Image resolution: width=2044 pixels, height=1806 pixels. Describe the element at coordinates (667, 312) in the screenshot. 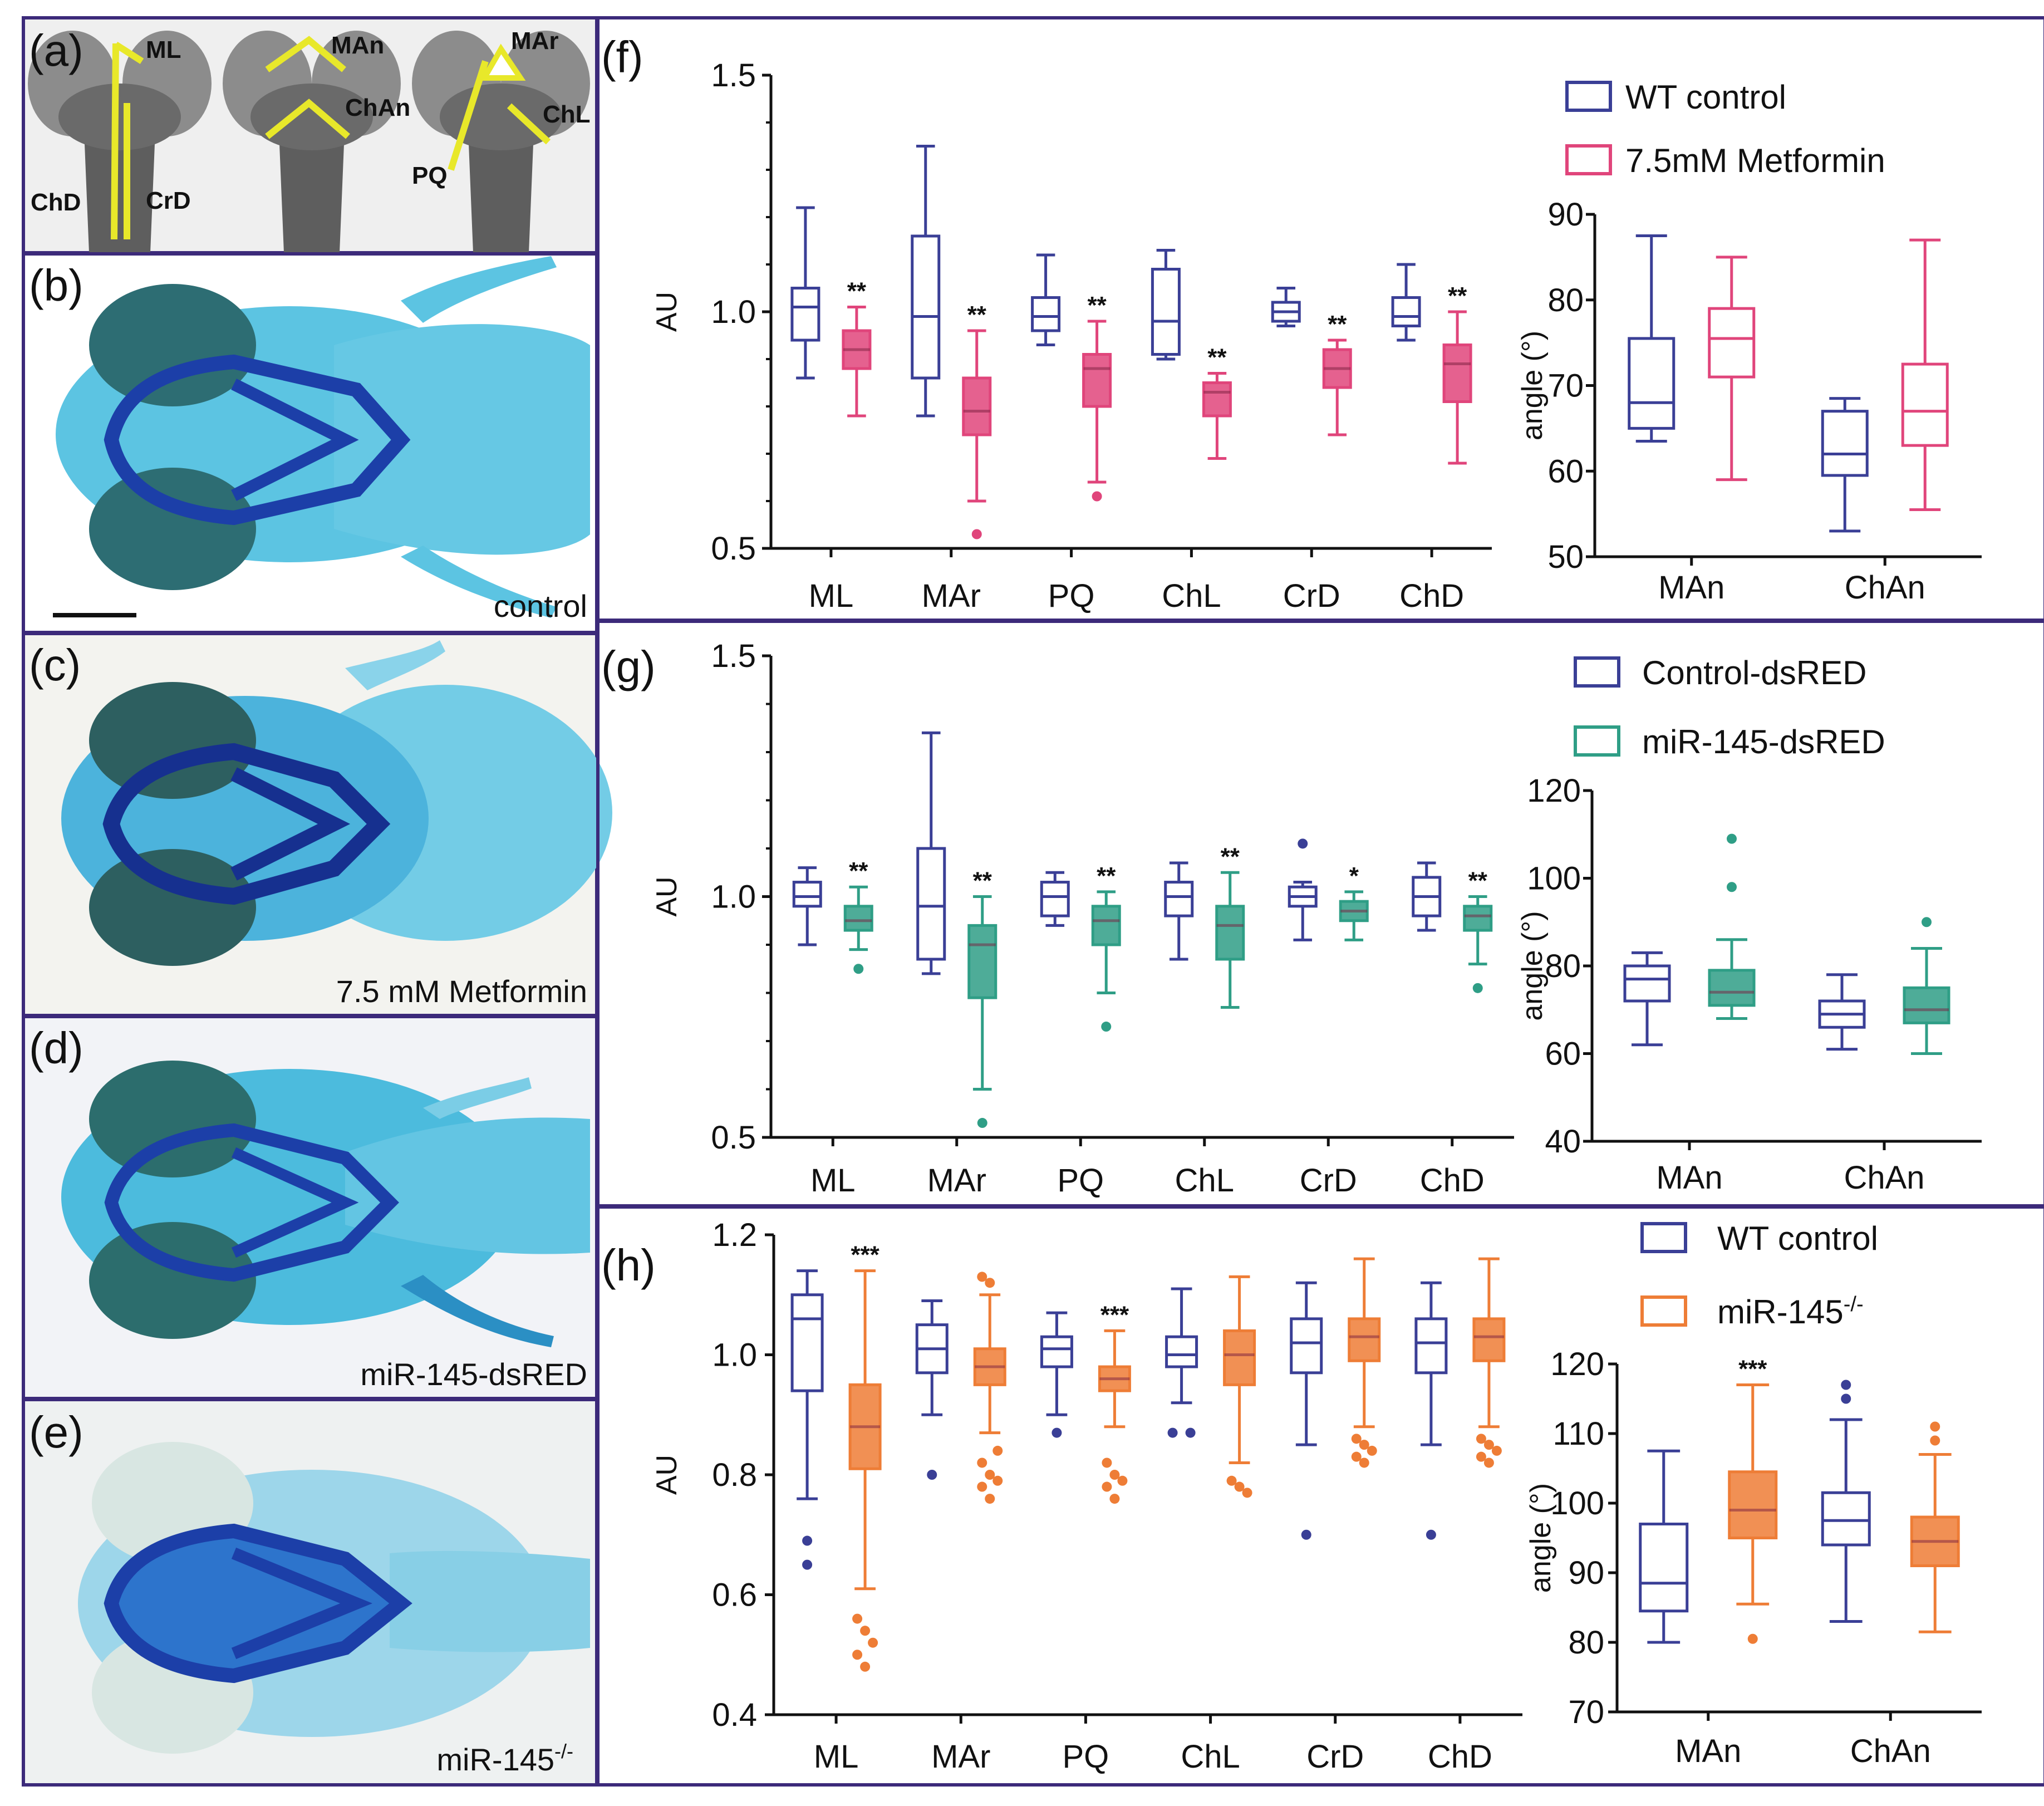

I see `y-axis-title-f: AU` at that location.